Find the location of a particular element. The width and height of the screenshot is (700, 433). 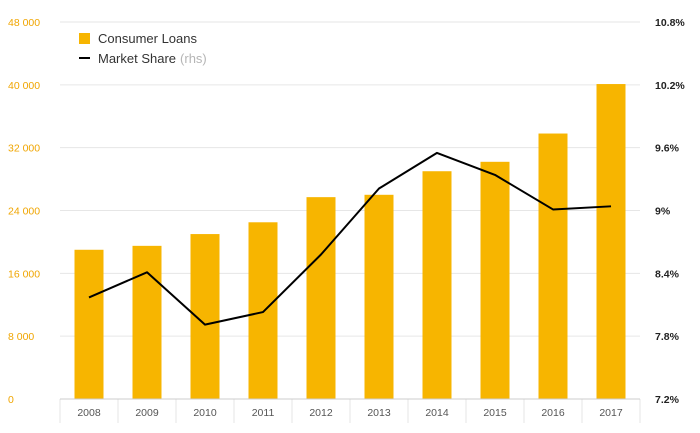

legend-item-market-share: Market Share (rhs) is located at coordinates (143, 58).